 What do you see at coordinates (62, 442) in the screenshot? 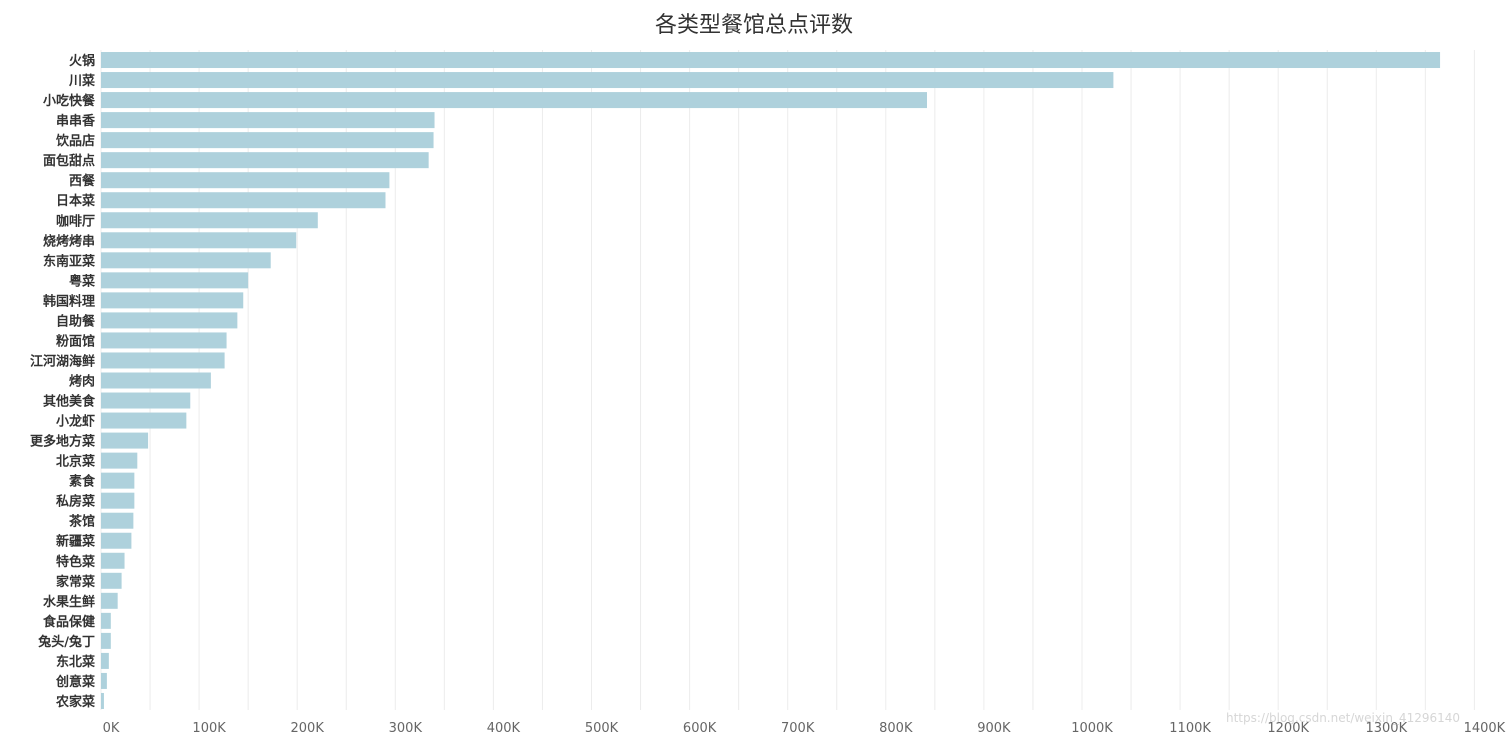
I see `category-label: 更多地方菜` at bounding box center [62, 442].